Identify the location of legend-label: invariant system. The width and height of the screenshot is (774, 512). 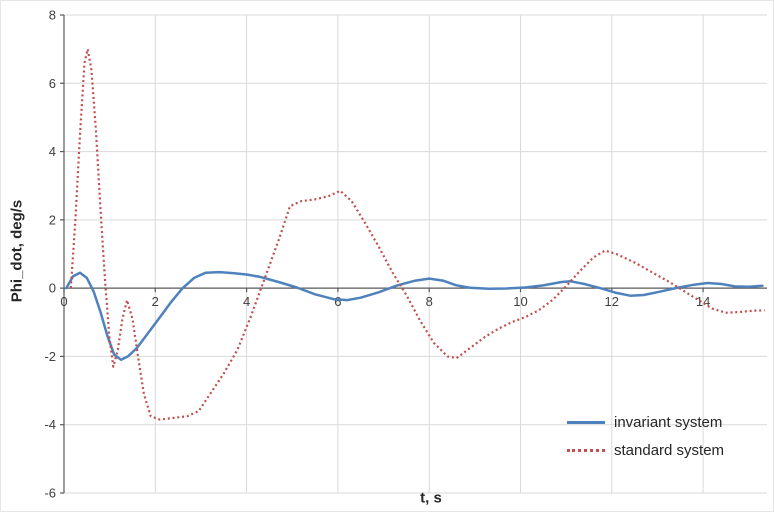
(668, 422).